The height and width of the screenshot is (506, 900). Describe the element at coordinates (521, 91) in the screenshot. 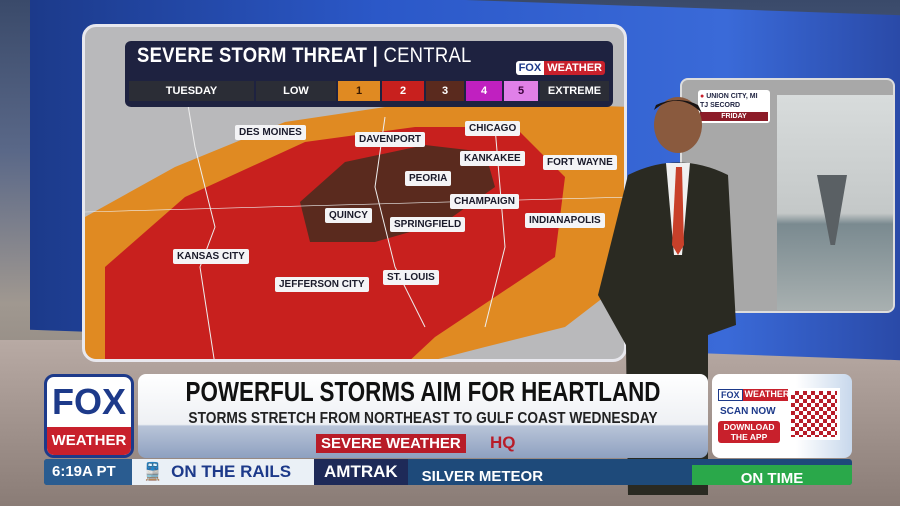

I see `scale-5: 5` at that location.